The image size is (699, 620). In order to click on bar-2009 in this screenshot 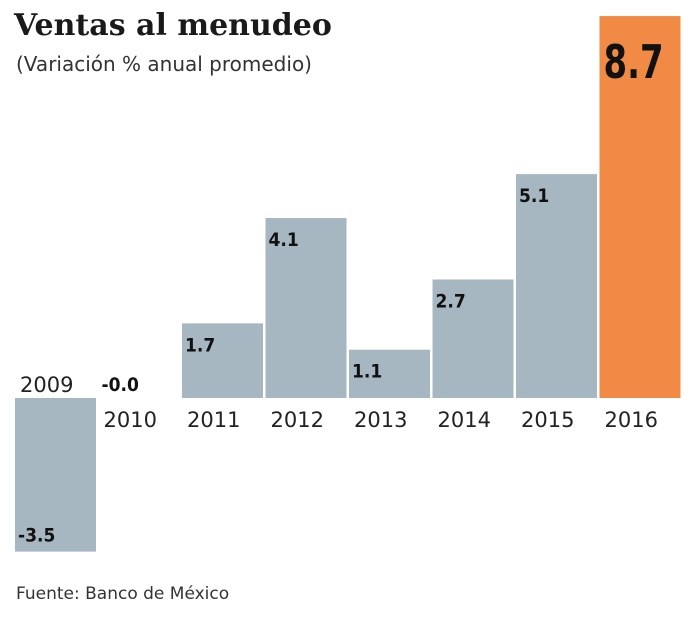, I will do `click(55, 475)`.